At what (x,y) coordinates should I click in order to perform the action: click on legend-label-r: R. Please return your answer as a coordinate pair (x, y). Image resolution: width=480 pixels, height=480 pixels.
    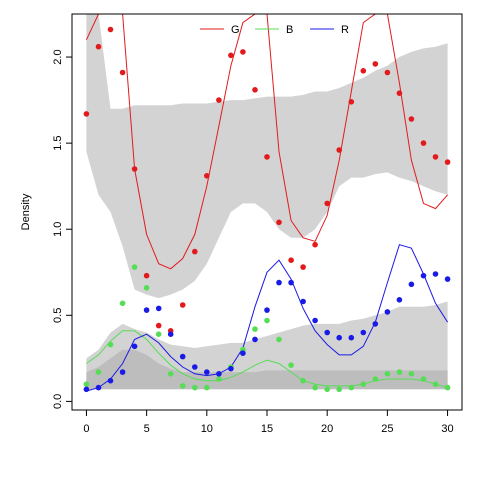
    Looking at the image, I should click on (345, 30).